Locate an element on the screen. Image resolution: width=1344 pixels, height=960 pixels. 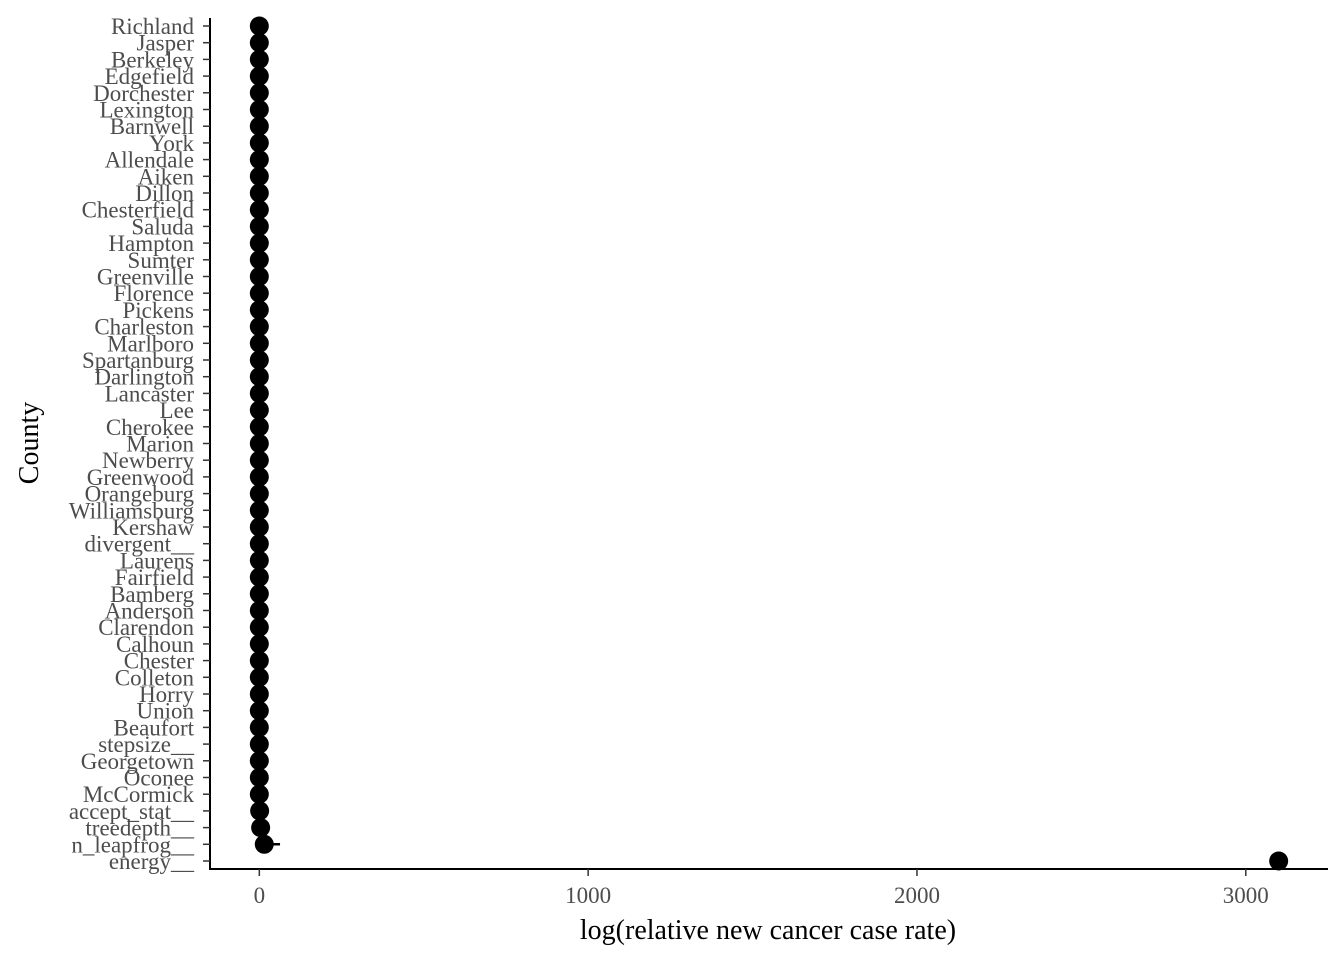
point-chesterfield is located at coordinates (259, 210).